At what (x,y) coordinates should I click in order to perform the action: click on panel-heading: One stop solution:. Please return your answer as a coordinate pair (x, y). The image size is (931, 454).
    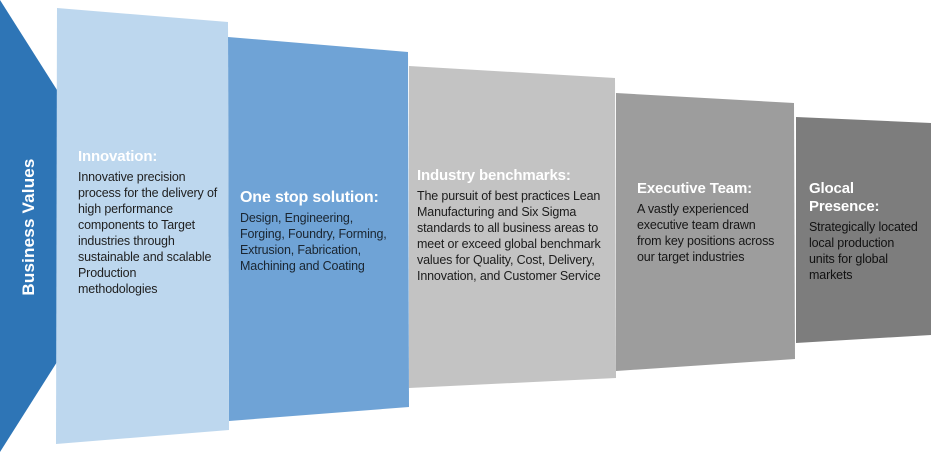
    Looking at the image, I should click on (309, 197).